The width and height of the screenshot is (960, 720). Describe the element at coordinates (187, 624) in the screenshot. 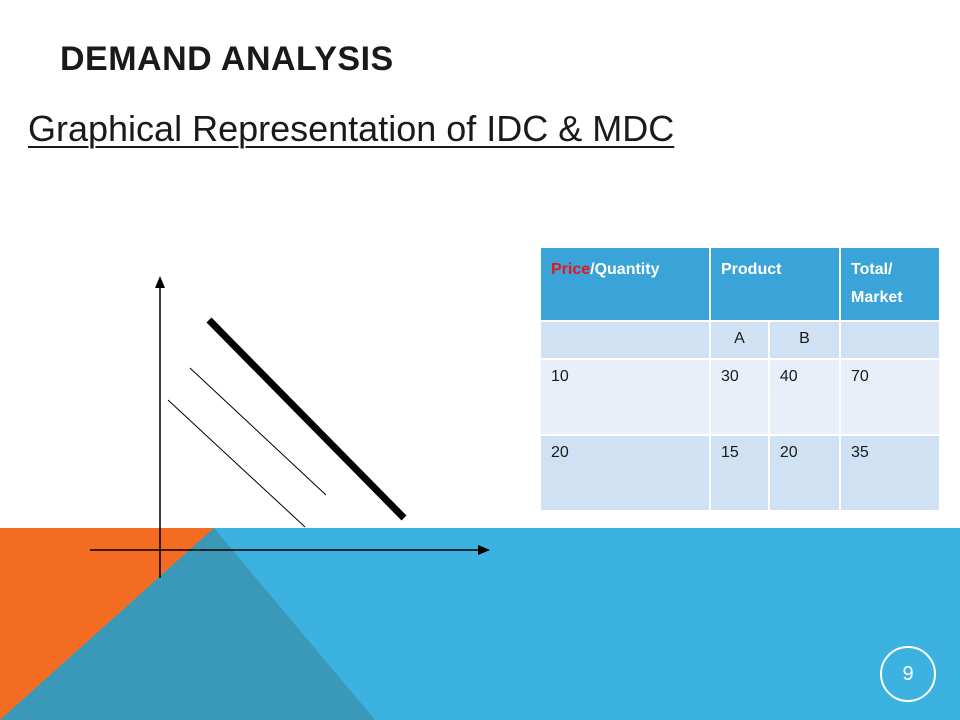

I see `dark-blue-triangle` at that location.